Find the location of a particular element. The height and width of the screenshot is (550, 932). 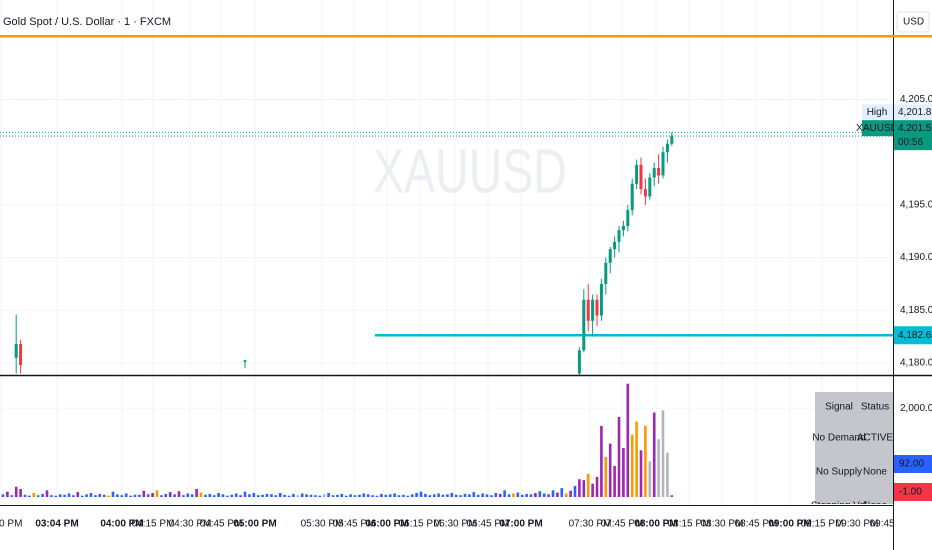

table-cell: No Supply is located at coordinates (839, 472).